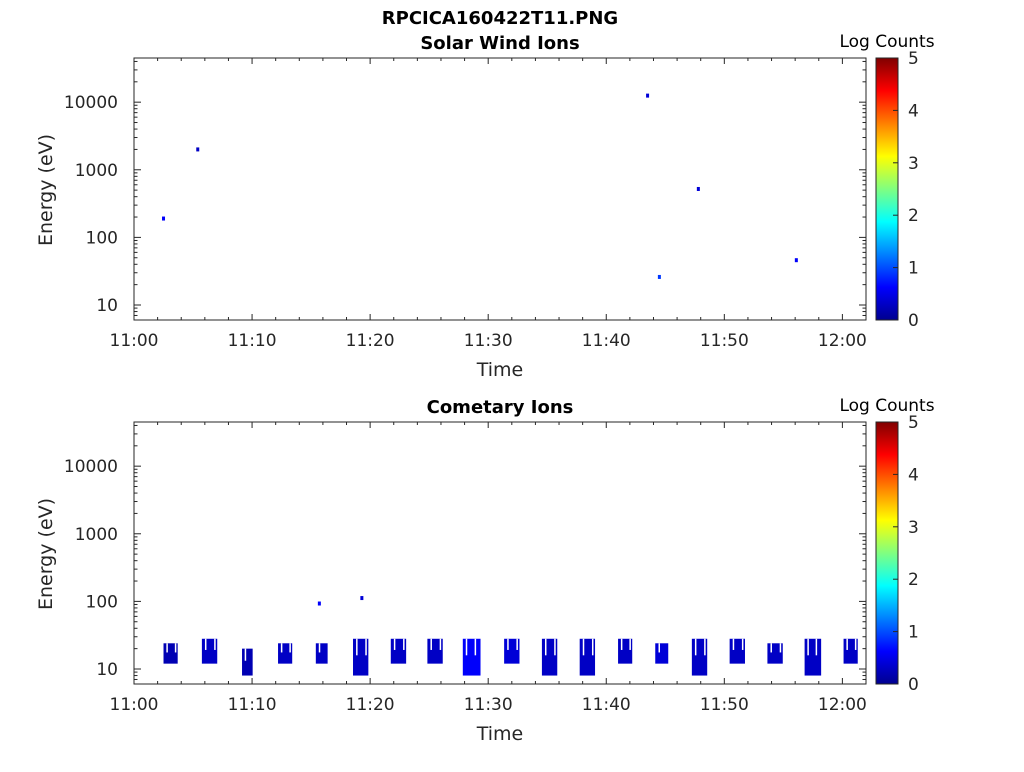 Image resolution: width=1024 pixels, height=772 pixels. Describe the element at coordinates (500, 18) in the screenshot. I see `figure-title: RPCICA160422T11.PNG` at that location.